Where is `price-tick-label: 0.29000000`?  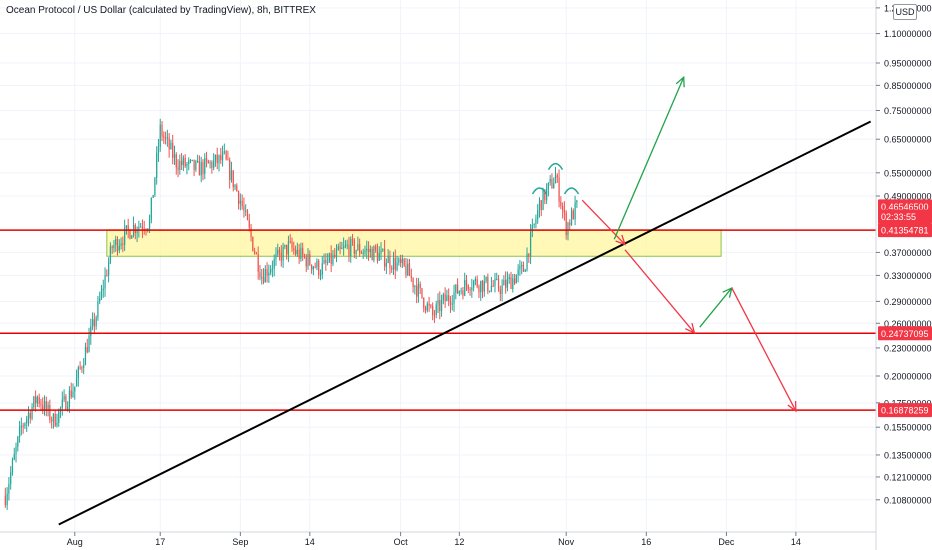
price-tick-label: 0.29000000 is located at coordinates (908, 302).